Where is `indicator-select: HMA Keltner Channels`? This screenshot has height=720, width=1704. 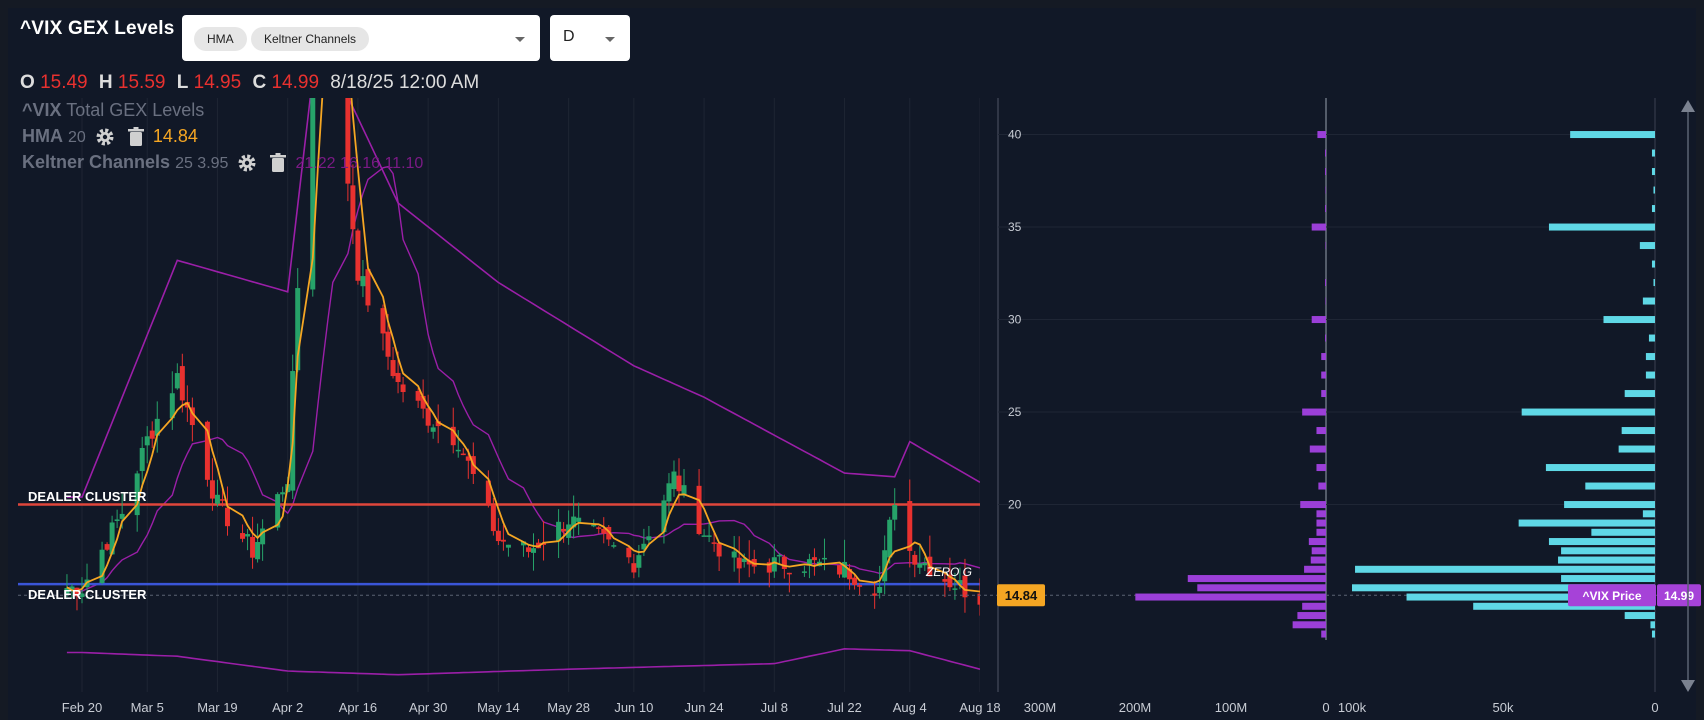 indicator-select: HMA Keltner Channels is located at coordinates (361, 38).